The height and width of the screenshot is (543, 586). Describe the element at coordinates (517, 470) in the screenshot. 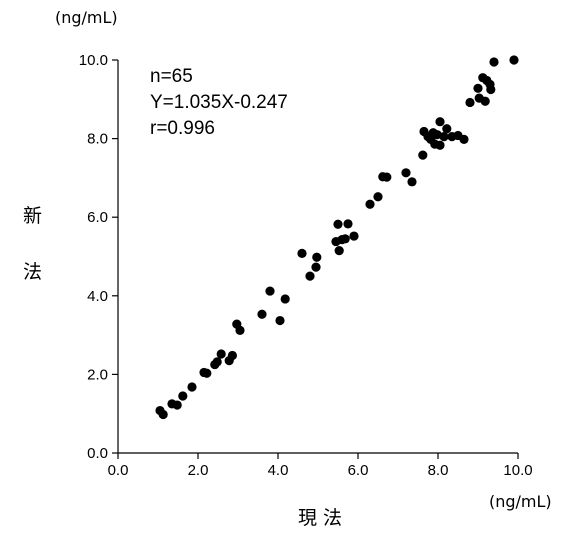

I see `x-tick-label: 10.0` at that location.